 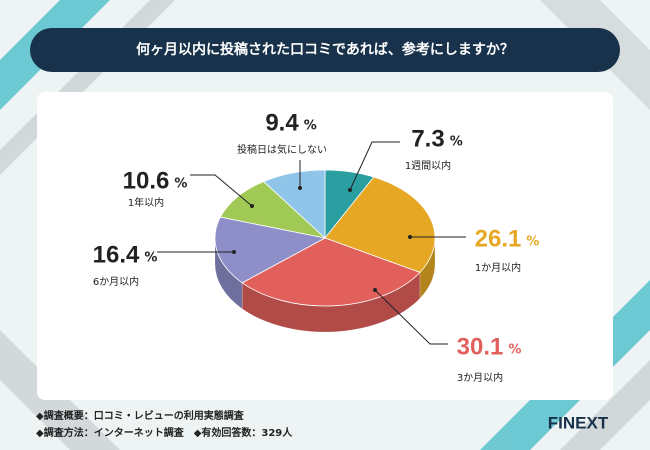 What do you see at coordinates (116, 254) in the screenshot?
I see `value-label: 16.4` at bounding box center [116, 254].